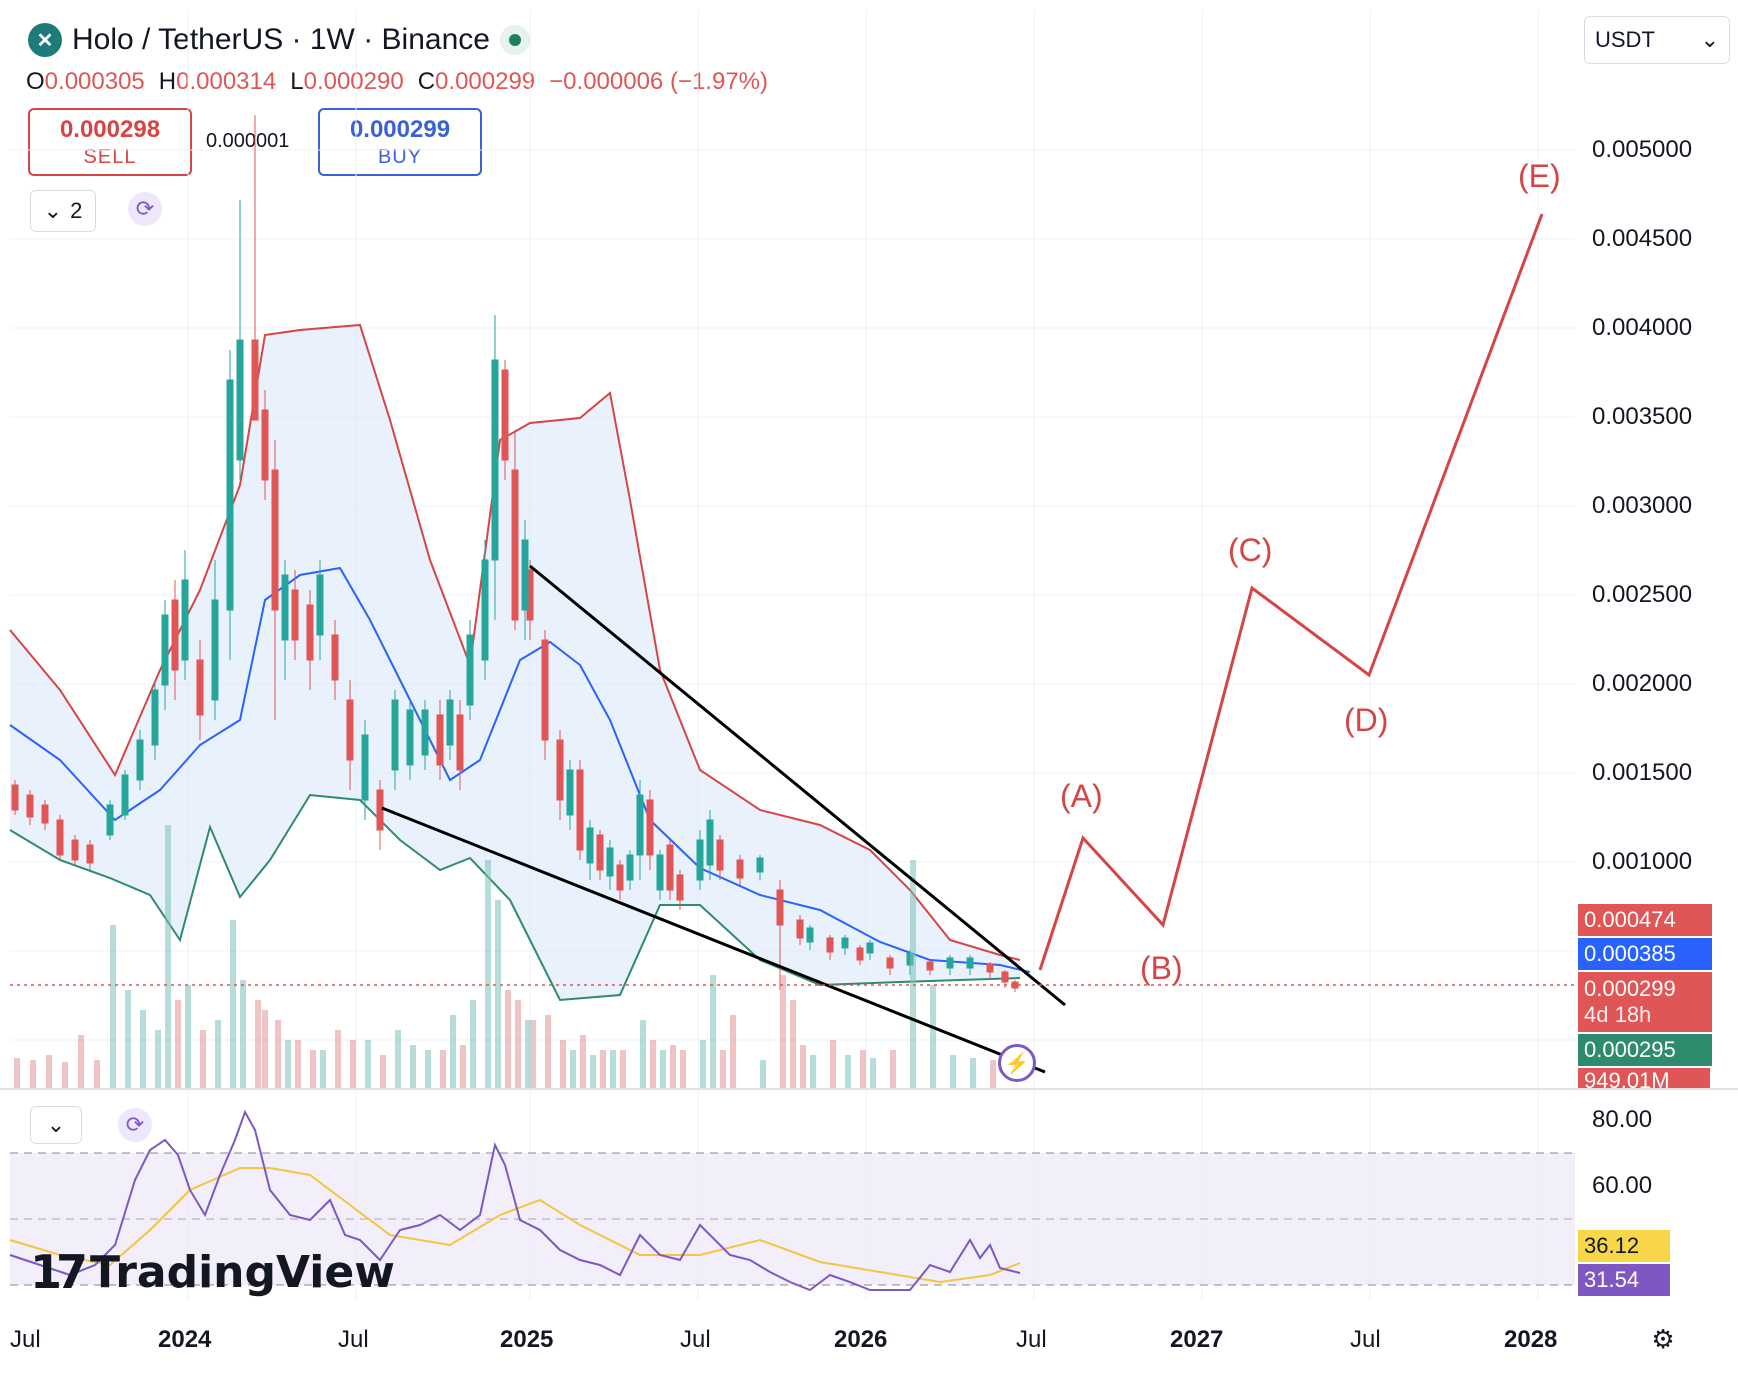  What do you see at coordinates (1622, 1119) in the screenshot?
I see `rsi-axis-label: 80.00` at bounding box center [1622, 1119].